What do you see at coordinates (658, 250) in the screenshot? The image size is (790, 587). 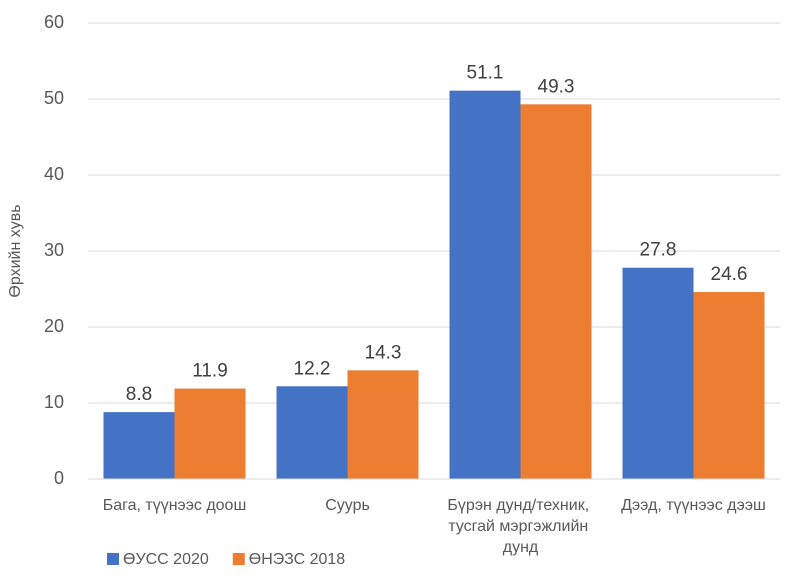 I see `data-label: 27.8` at bounding box center [658, 250].